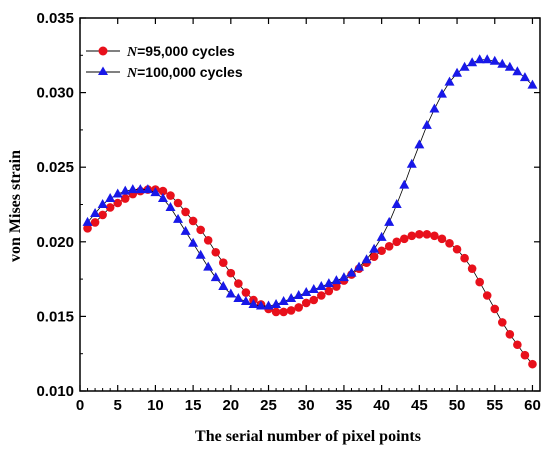 Image resolution: width=550 pixels, height=450 pixels. I want to click on y-axis-title: von Mises strain, so click(15, 206).